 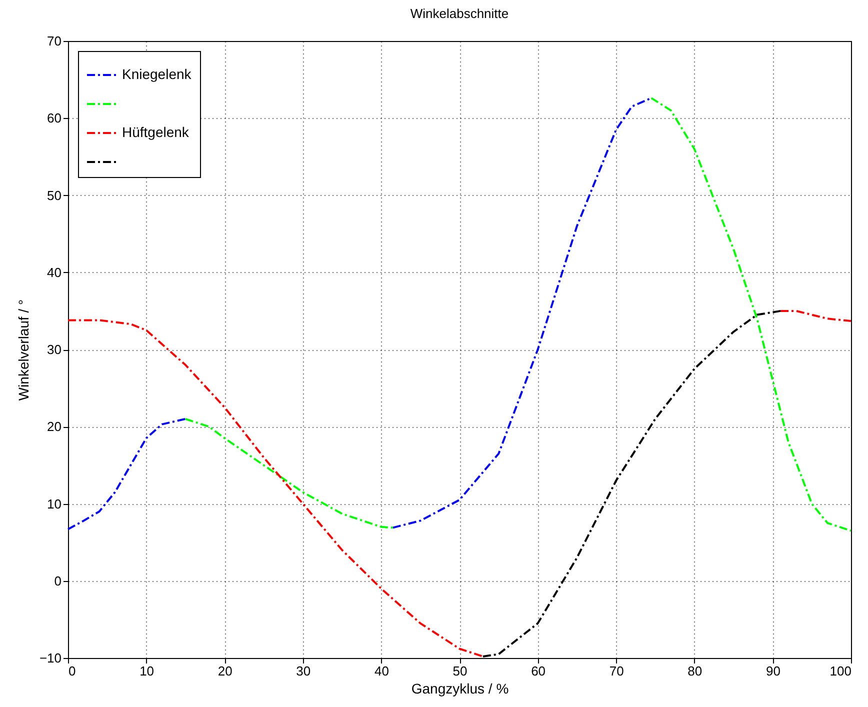 What do you see at coordinates (54, 426) in the screenshot?
I see `y-tick-label: 20` at bounding box center [54, 426].